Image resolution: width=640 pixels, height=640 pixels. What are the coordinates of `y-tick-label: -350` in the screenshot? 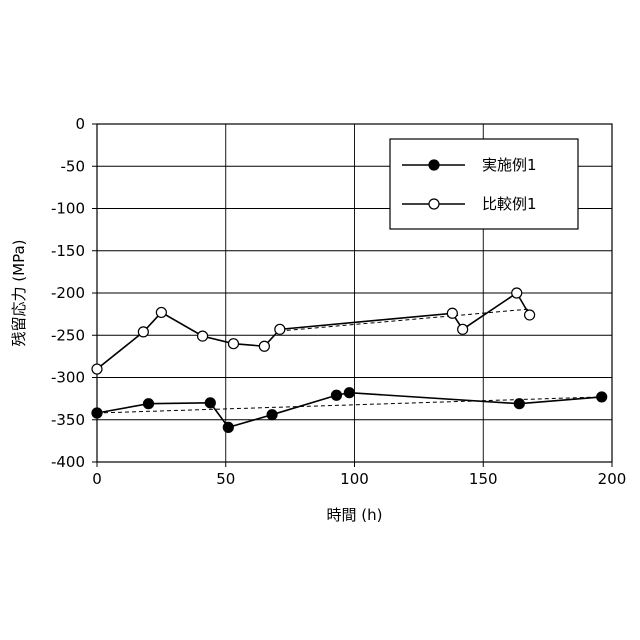 It's located at (68, 420).